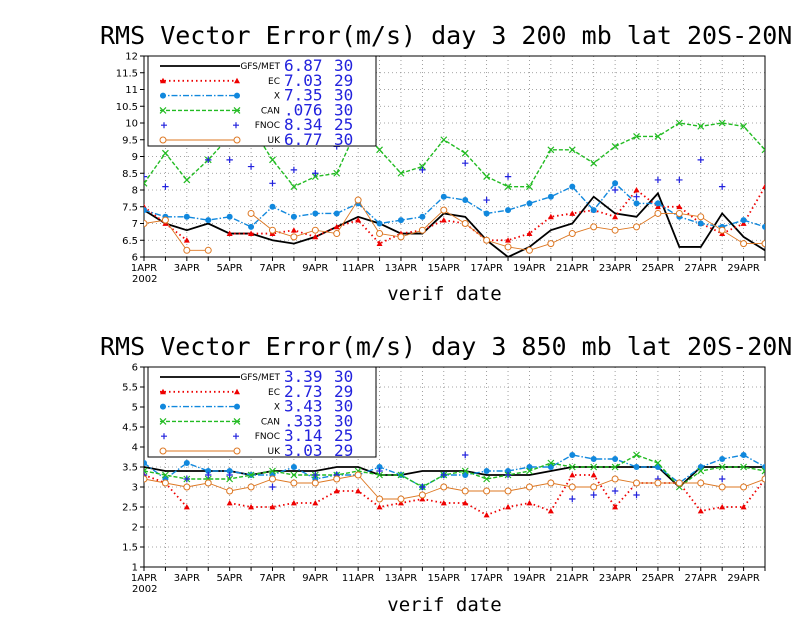 The width and height of the screenshot is (800, 622). I want to click on legend-box, so click(262, 412).